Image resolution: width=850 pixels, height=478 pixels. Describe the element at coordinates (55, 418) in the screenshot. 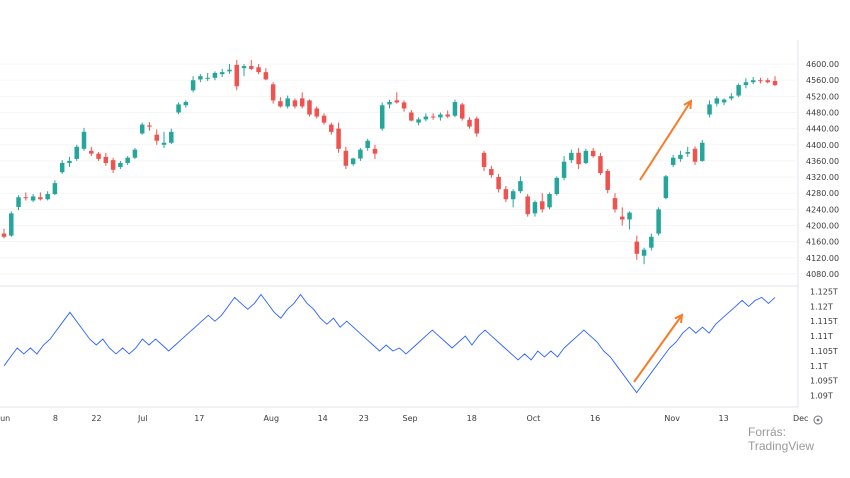

I see `time-tick-label: 8` at that location.